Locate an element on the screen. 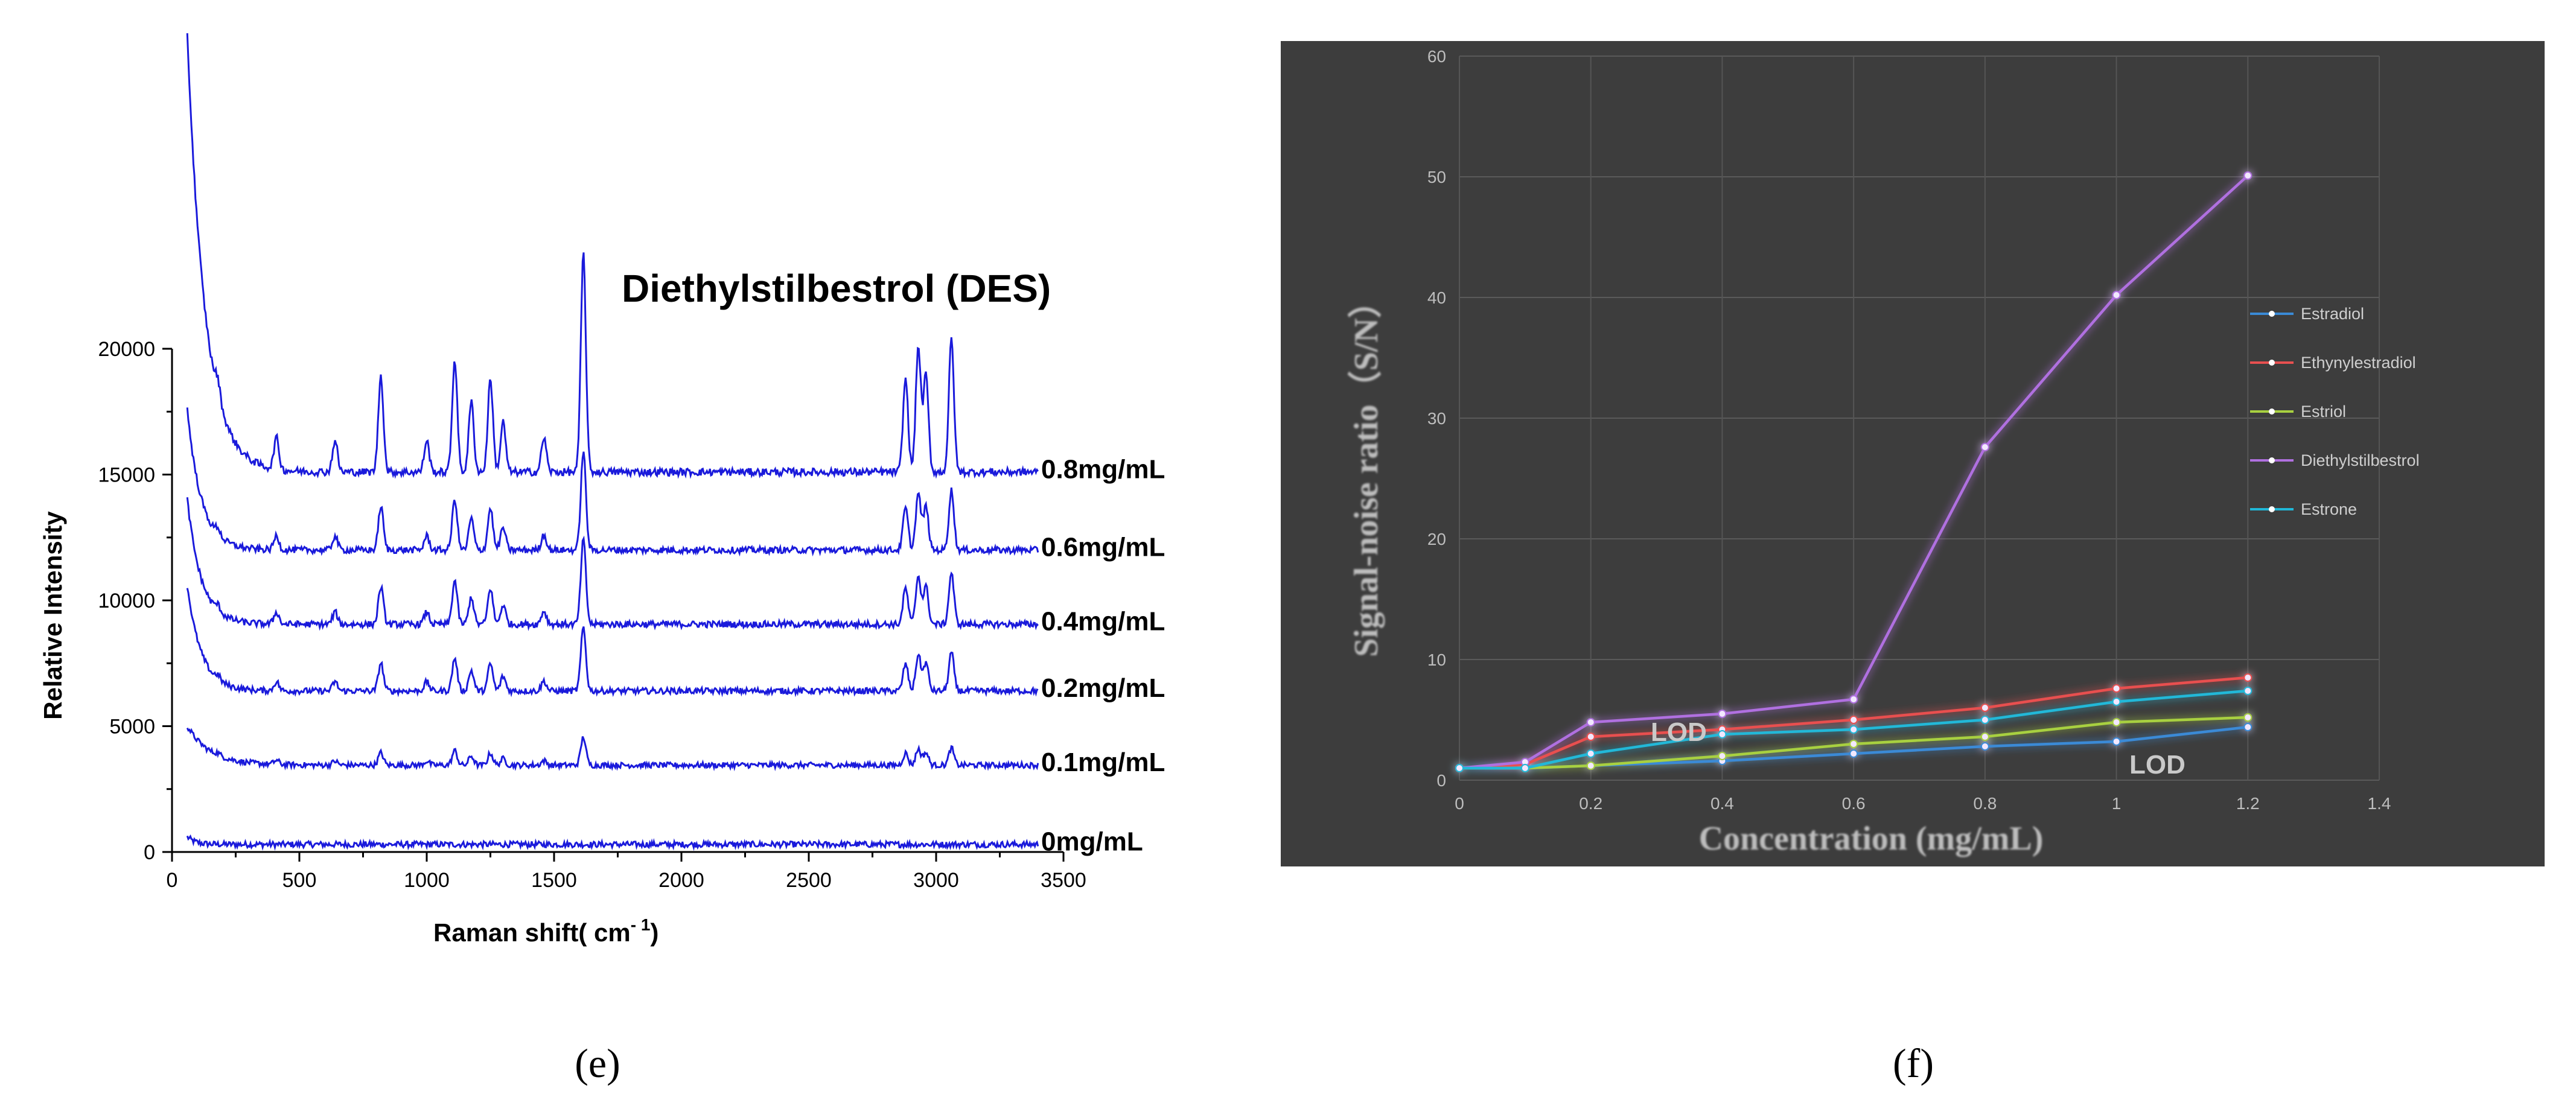 This screenshot has width=2576, height=1106. e-y-tick-label: 5000 is located at coordinates (132, 728).